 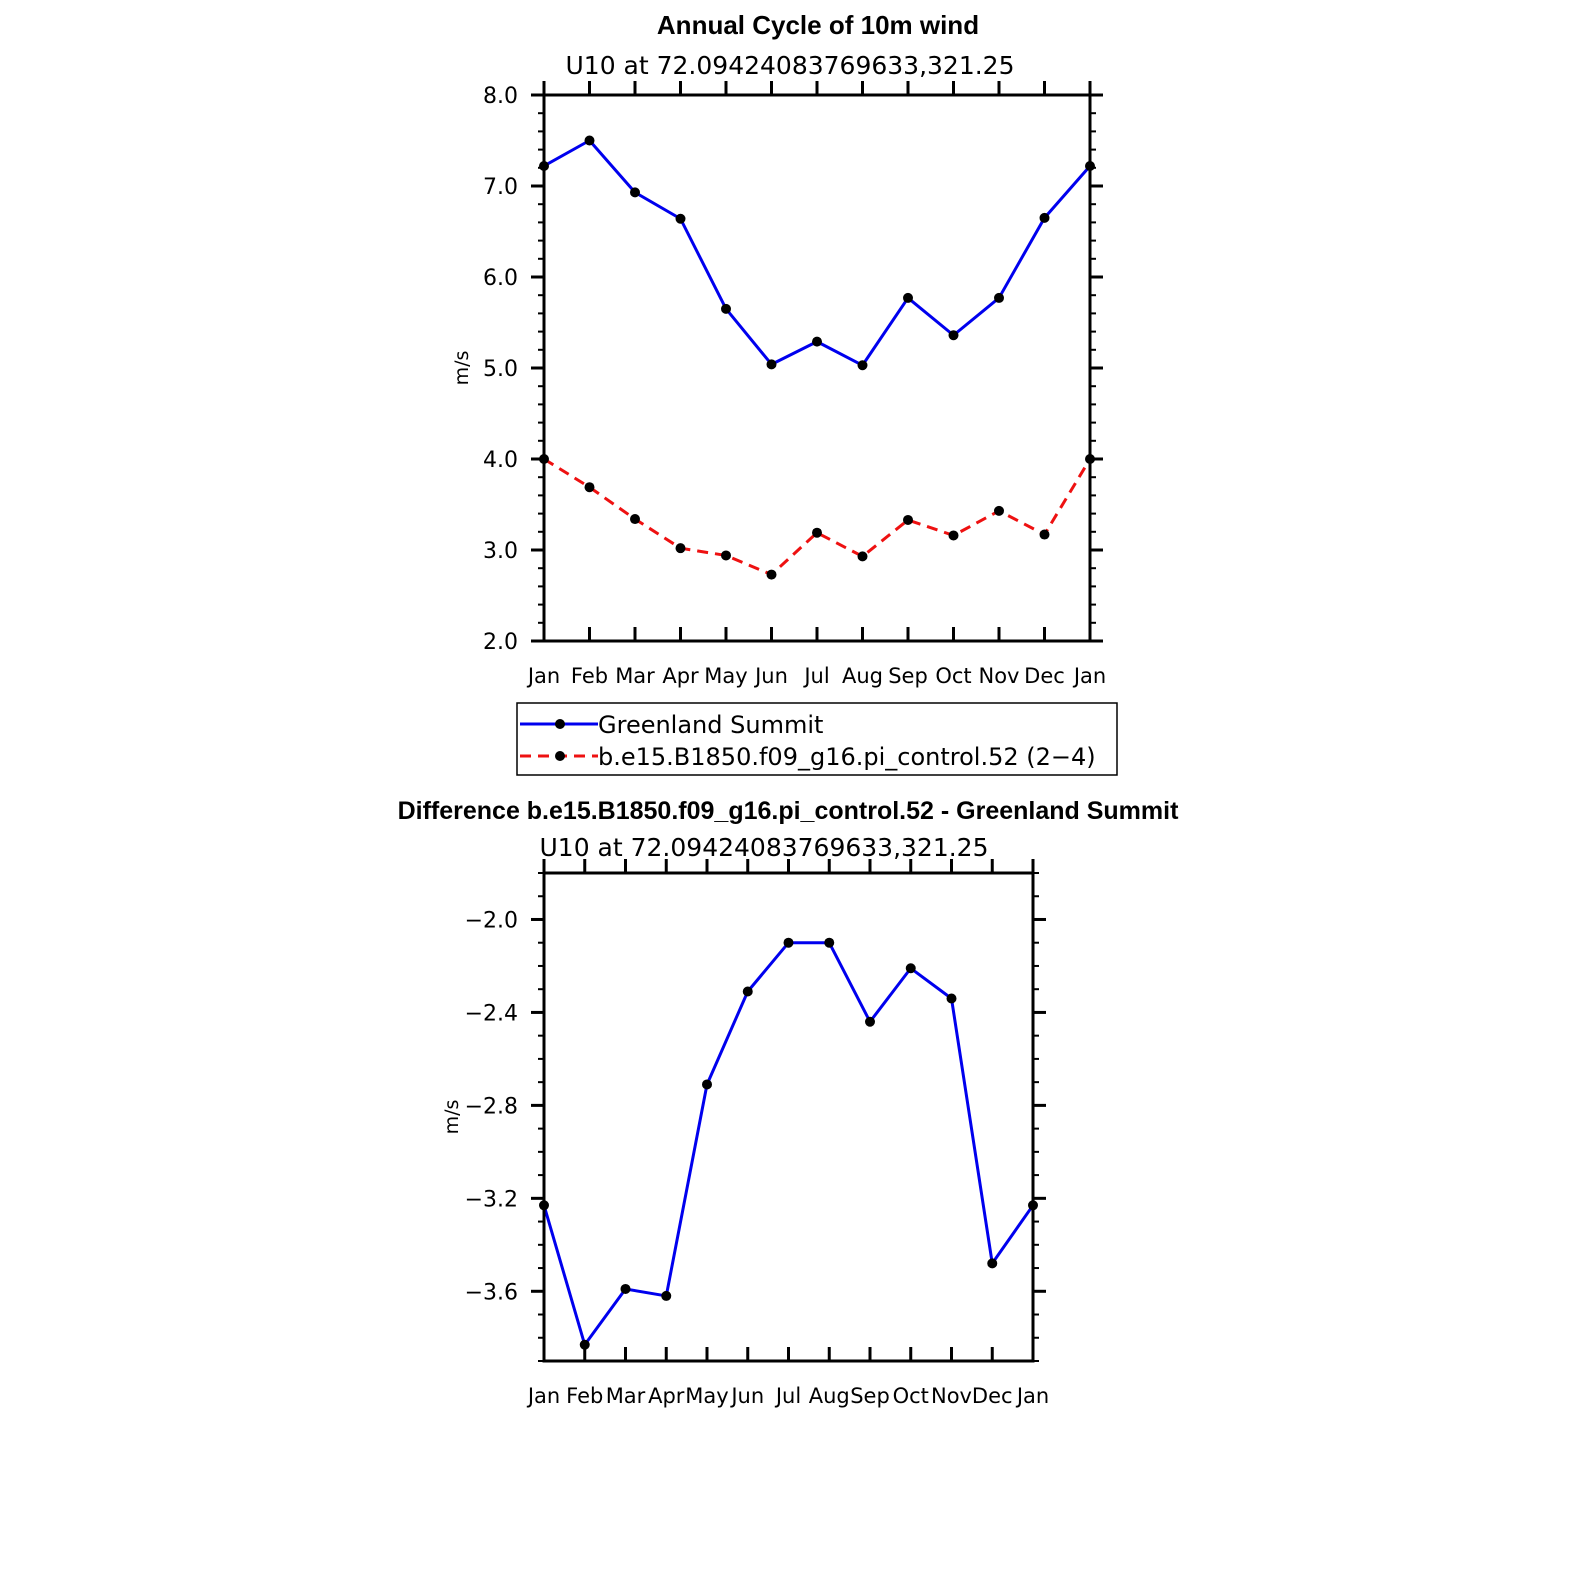 I want to click on y-tick-label: −2.8, so click(x=491, y=1106).